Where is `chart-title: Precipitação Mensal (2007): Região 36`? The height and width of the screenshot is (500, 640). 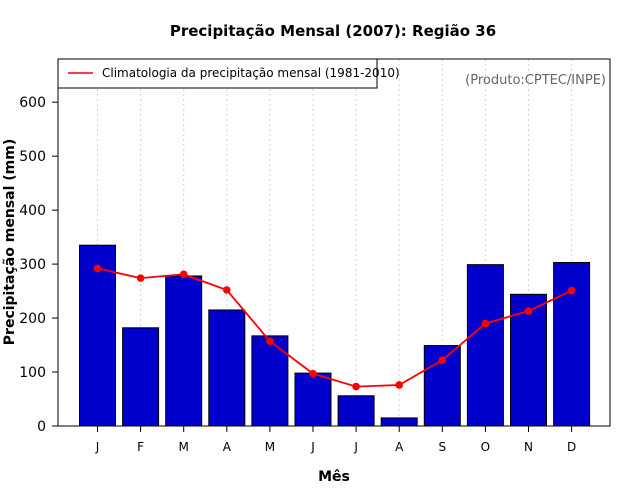
chart-title: Precipitação Mensal (2007): Região 36 is located at coordinates (333, 31).